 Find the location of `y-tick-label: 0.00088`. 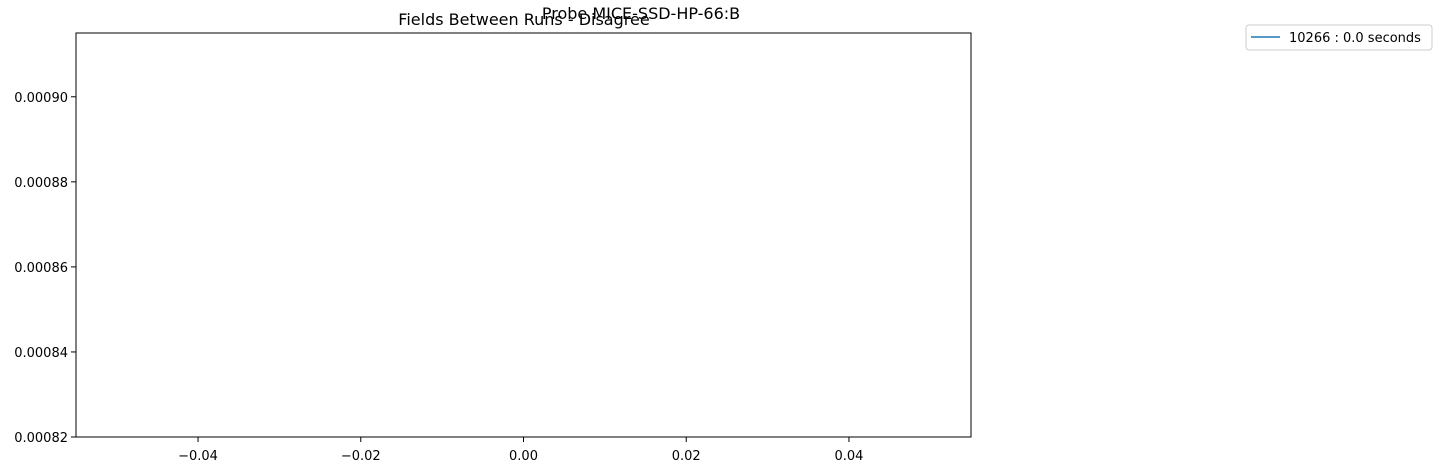

y-tick-label: 0.00088 is located at coordinates (41, 183).